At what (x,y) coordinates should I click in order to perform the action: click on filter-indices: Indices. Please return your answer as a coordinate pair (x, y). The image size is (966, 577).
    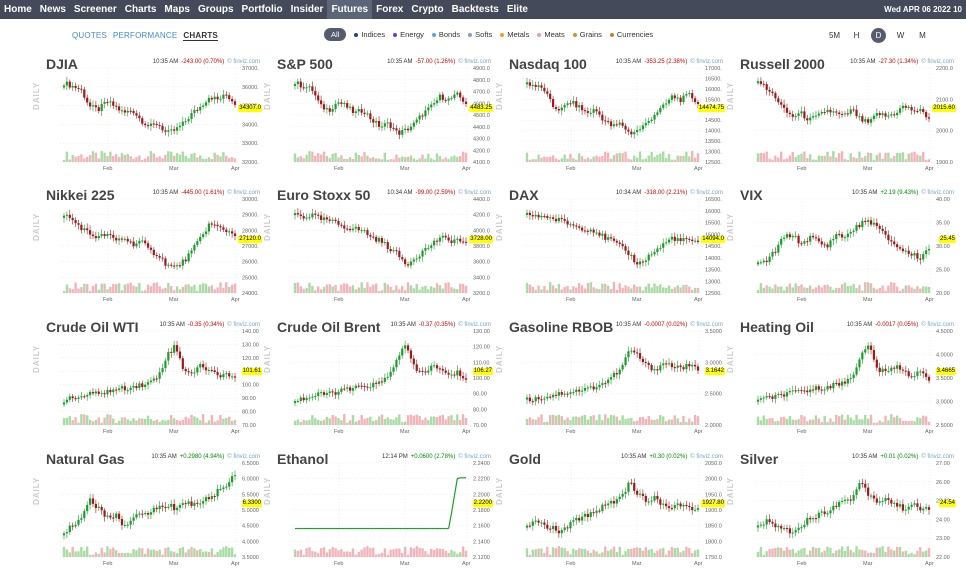
    Looking at the image, I should click on (369, 34).